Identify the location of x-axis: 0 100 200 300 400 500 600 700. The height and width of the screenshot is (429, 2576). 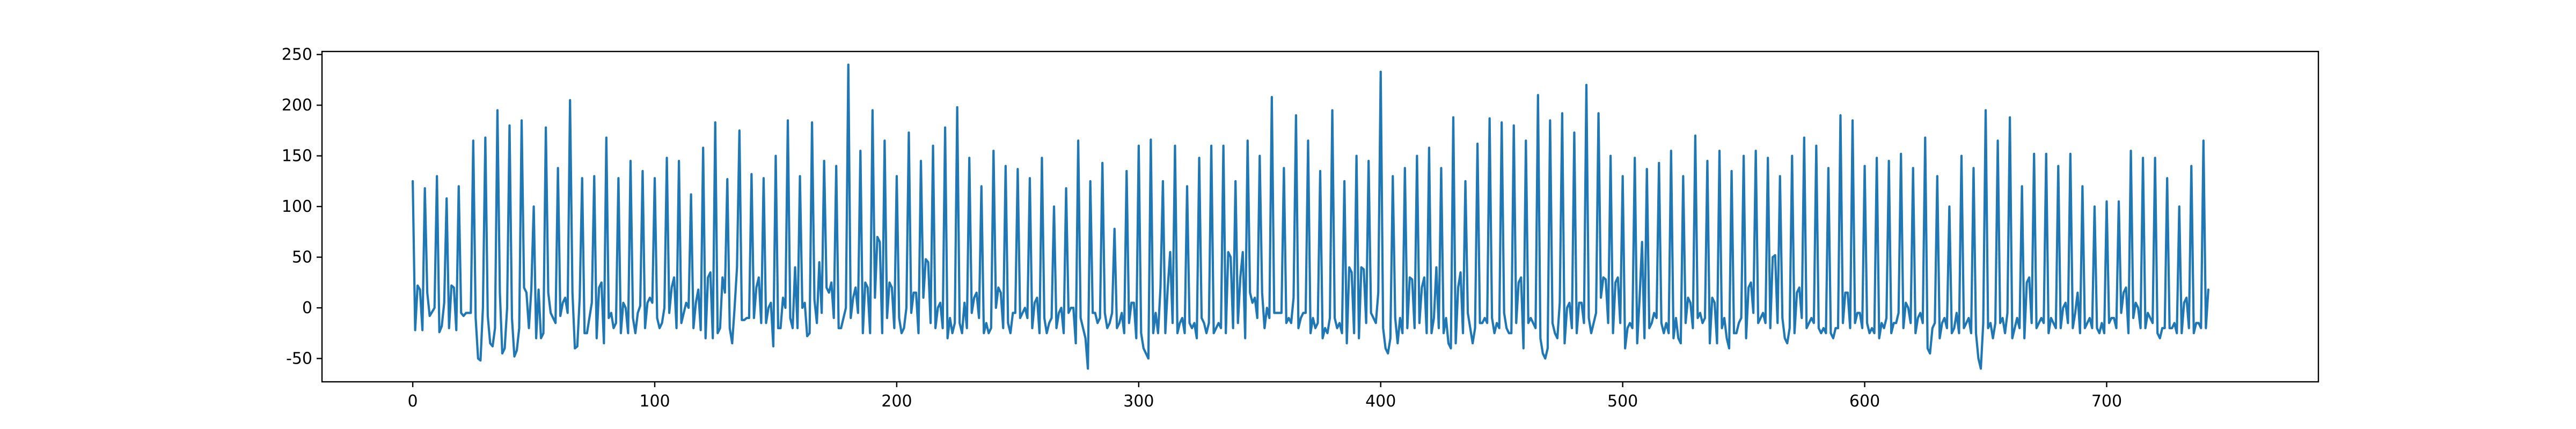
(1265, 396).